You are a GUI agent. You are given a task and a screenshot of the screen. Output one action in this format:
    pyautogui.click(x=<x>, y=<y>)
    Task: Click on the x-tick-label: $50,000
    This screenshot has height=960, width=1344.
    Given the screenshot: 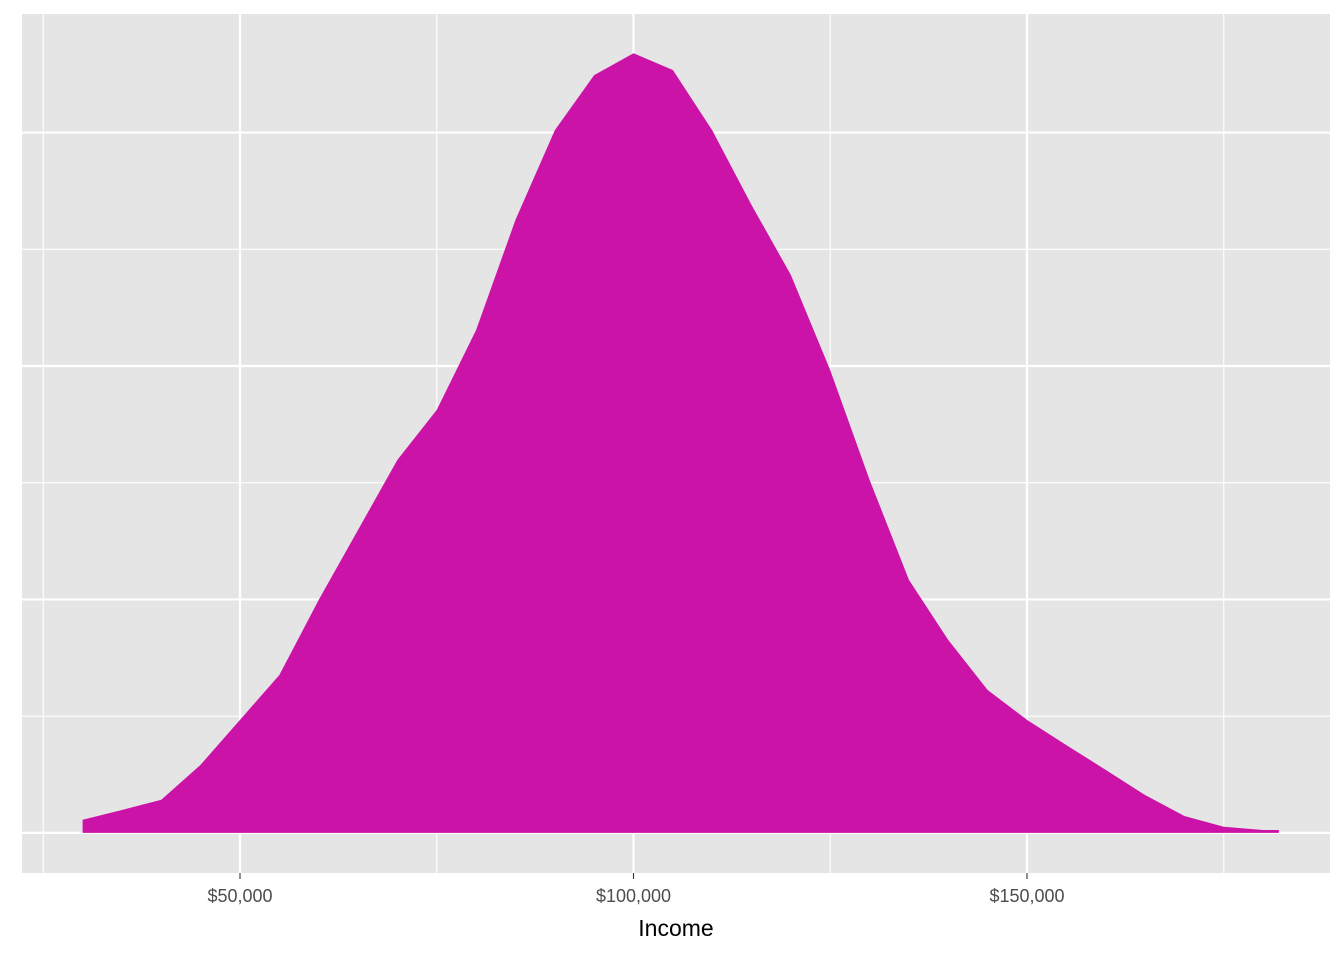 What is the action you would take?
    pyautogui.click(x=239, y=896)
    